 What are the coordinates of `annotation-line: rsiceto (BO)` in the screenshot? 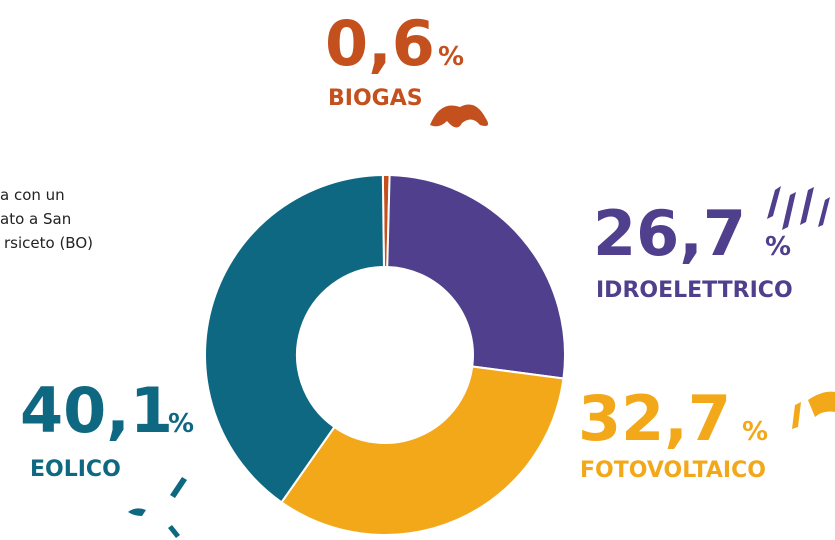 It's located at (48, 243).